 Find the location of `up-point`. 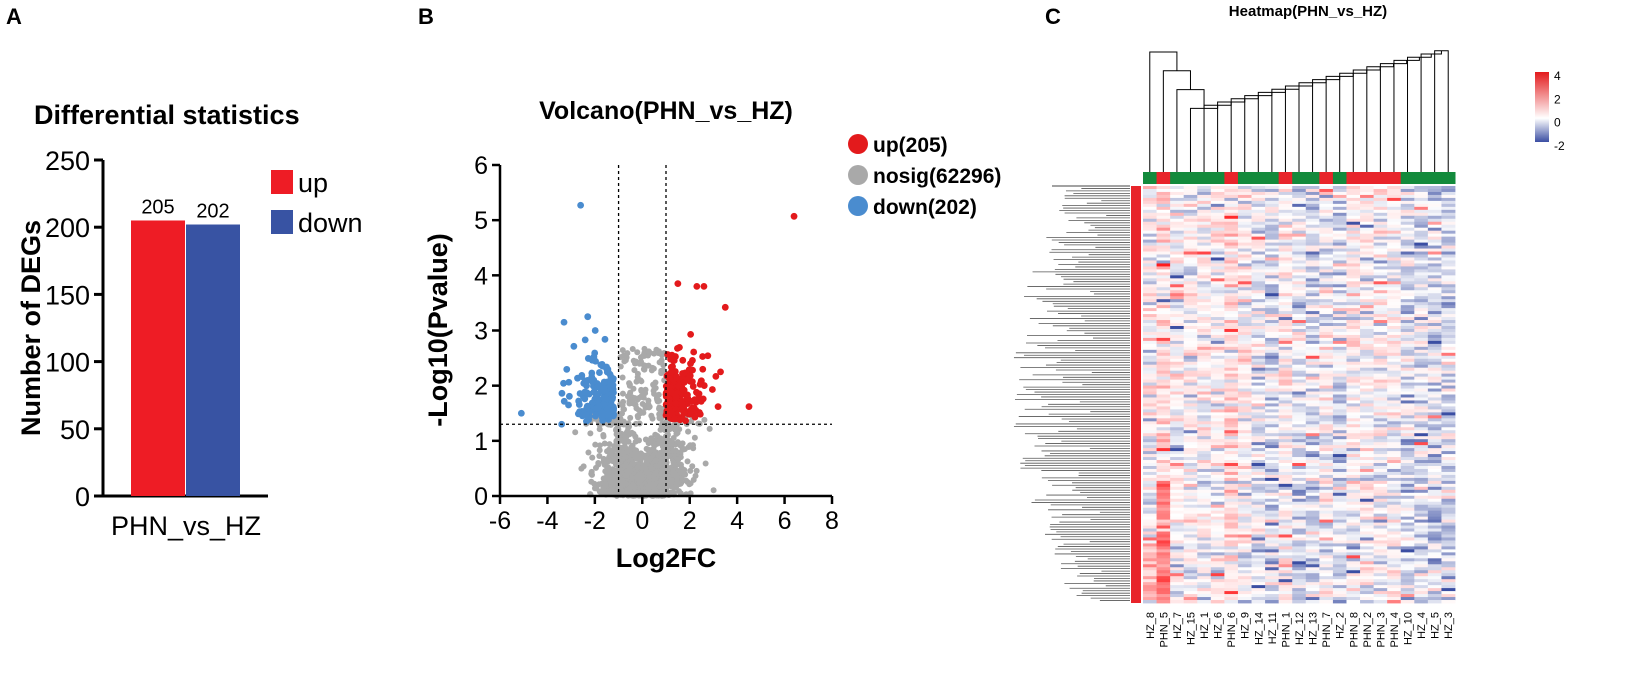

up-point is located at coordinates (692, 382).